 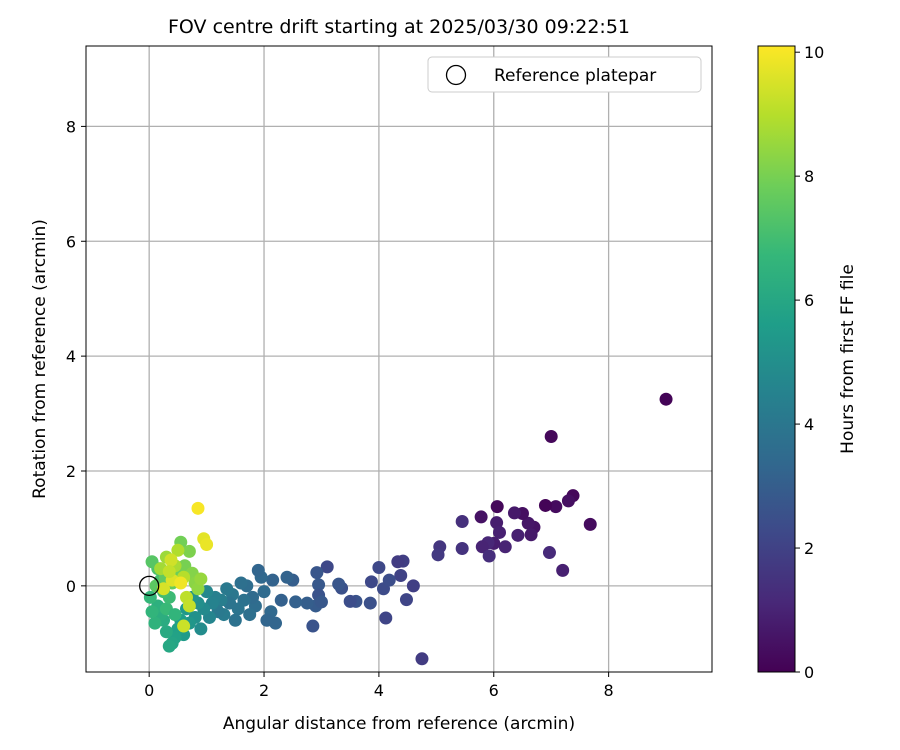 I want to click on legend-label: Reference platepar, so click(x=575, y=76).